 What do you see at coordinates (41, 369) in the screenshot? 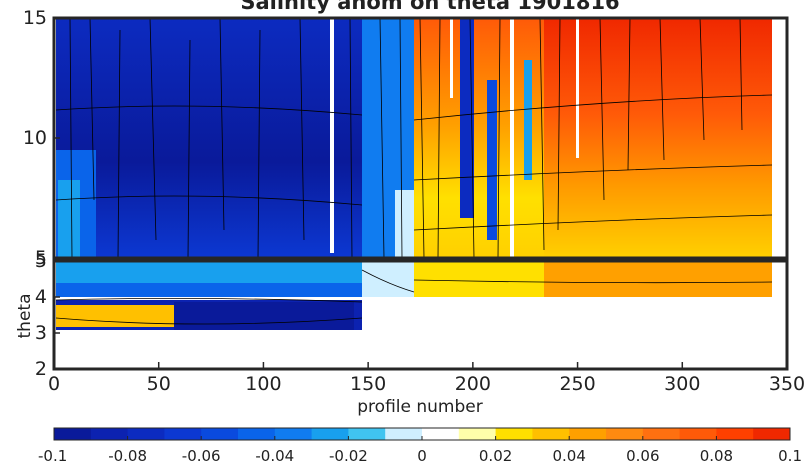
I see `lower-y-tick-label: 2` at bounding box center [41, 369].